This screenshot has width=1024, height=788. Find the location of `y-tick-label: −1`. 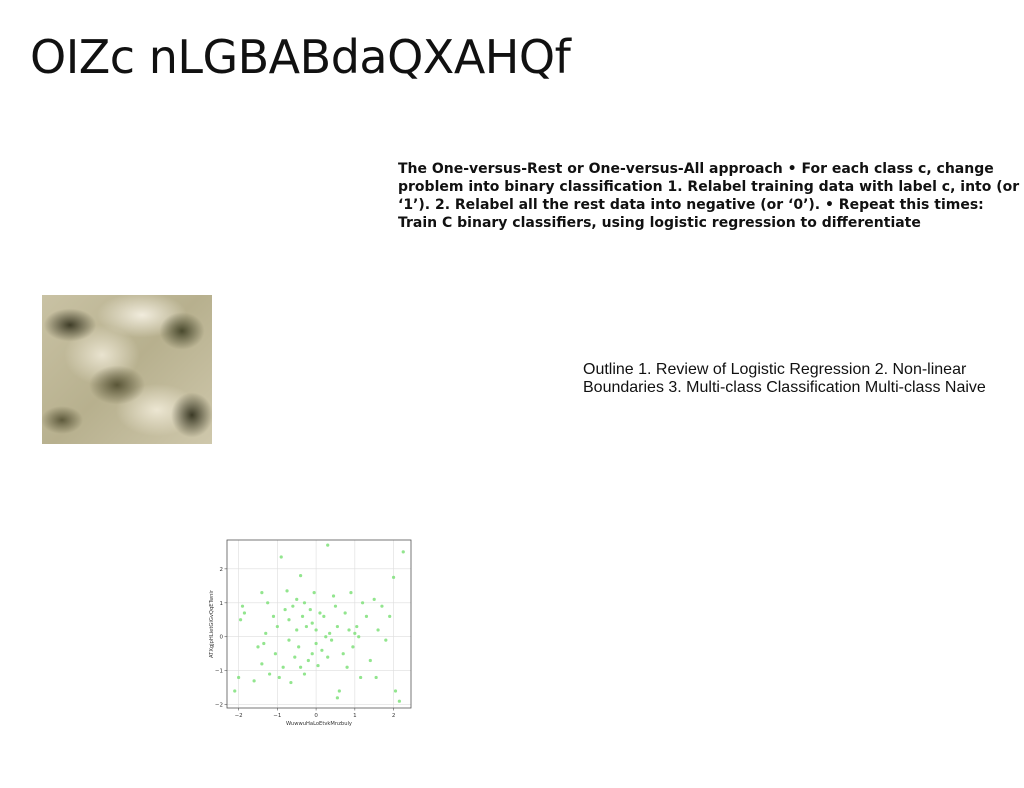

y-tick-label: −1 is located at coordinates (219, 672).